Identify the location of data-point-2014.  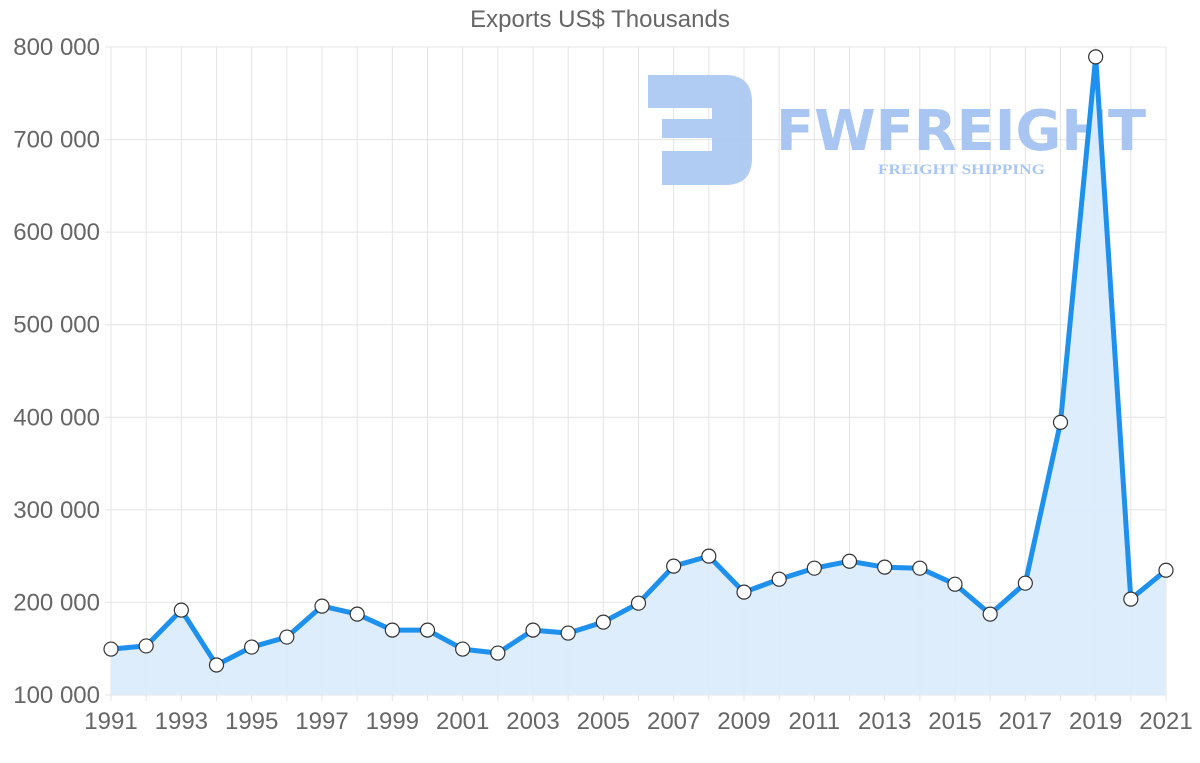
(920, 568).